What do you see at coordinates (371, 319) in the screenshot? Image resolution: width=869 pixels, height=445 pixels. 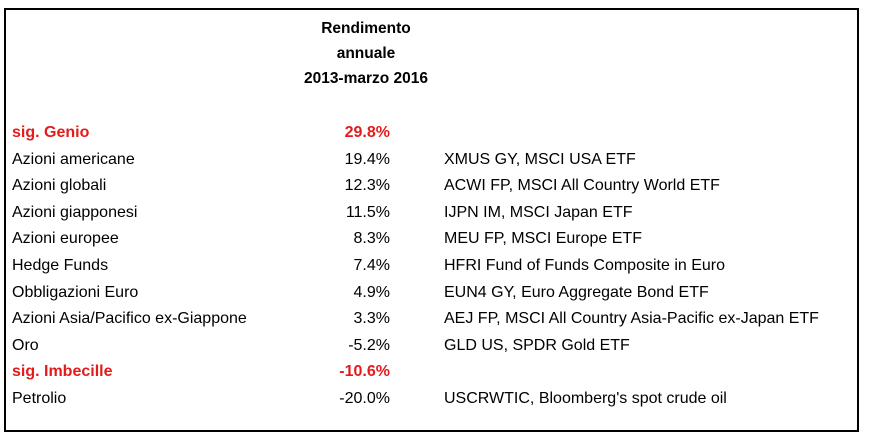 I see `annual-return-value: 3.3%` at bounding box center [371, 319].